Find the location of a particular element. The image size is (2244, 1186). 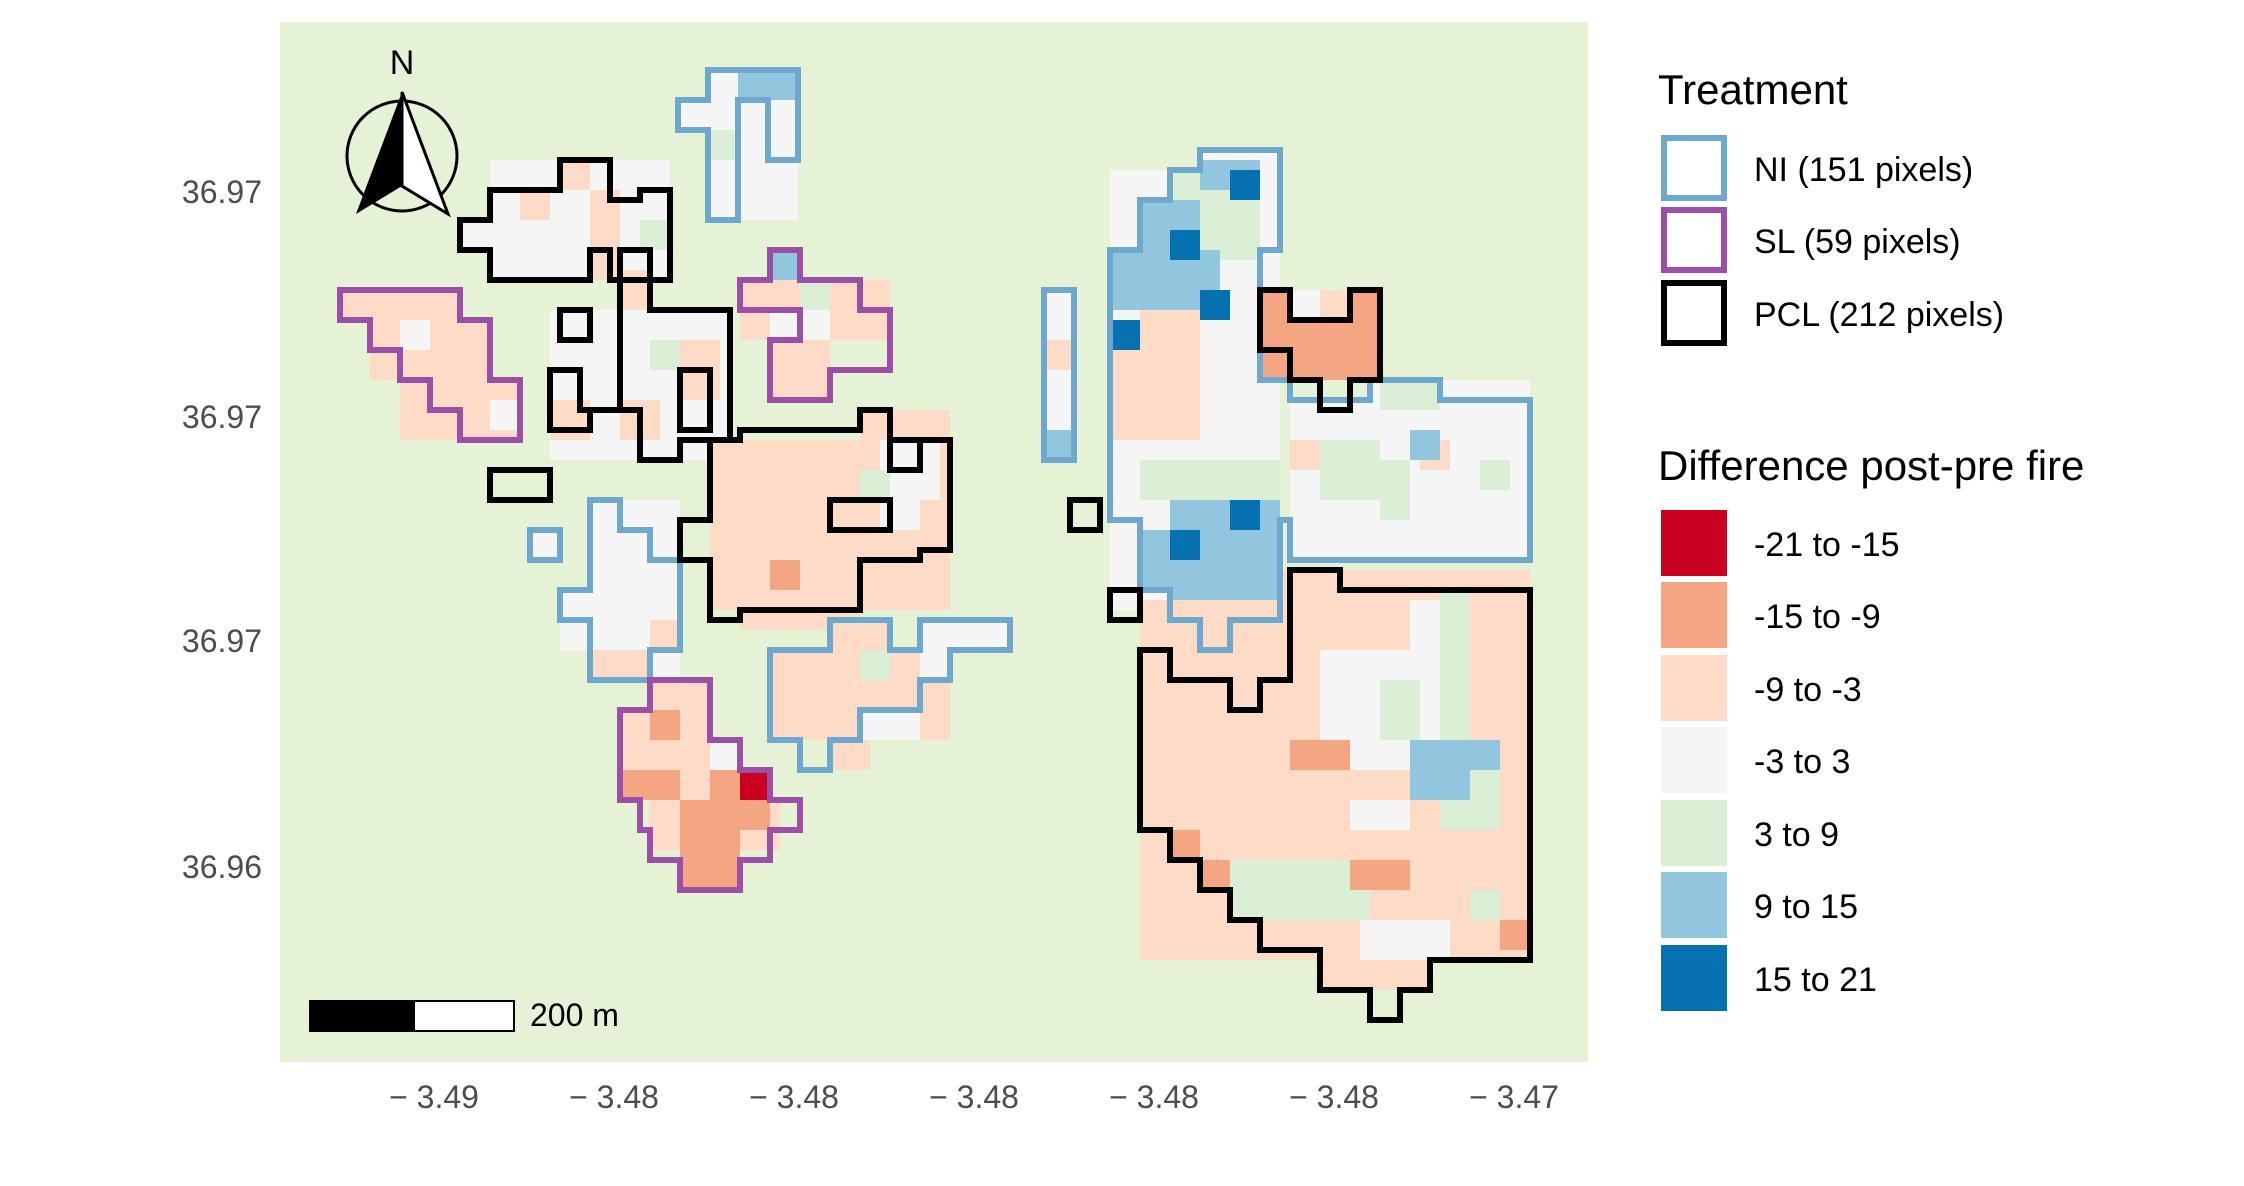

legend-item: SL (59 pixels) is located at coordinates (1811, 240).